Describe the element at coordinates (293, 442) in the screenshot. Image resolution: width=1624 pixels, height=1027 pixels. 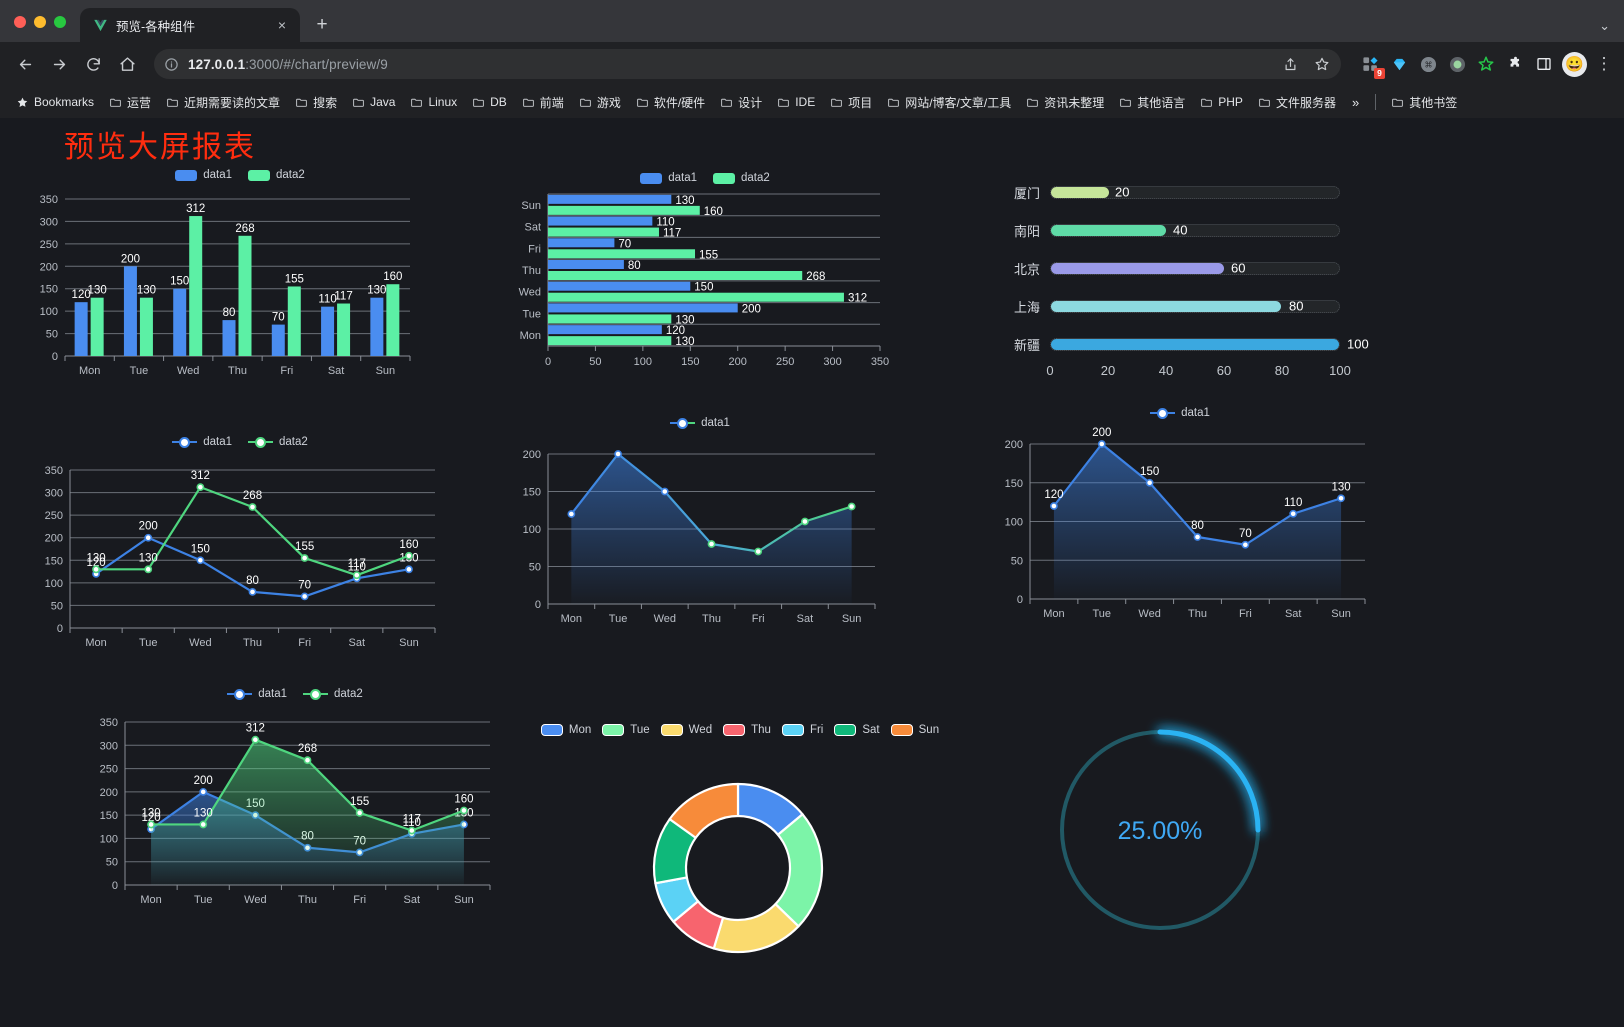
I see `legend-label: data2` at that location.